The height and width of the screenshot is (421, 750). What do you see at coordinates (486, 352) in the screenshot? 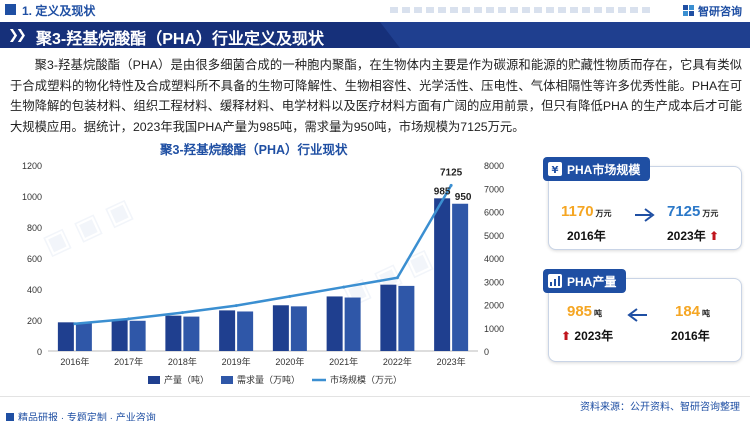
I see `y-right-tick-label: 0` at bounding box center [486, 352].